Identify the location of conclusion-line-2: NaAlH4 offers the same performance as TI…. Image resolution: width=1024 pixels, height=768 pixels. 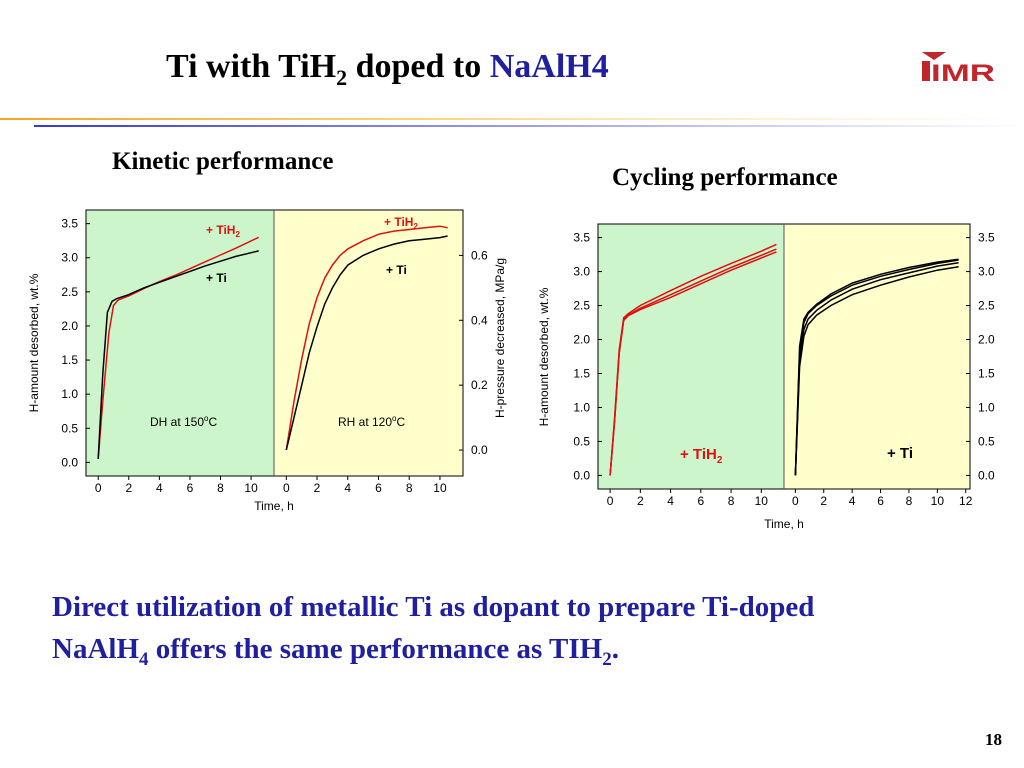
(335, 651).